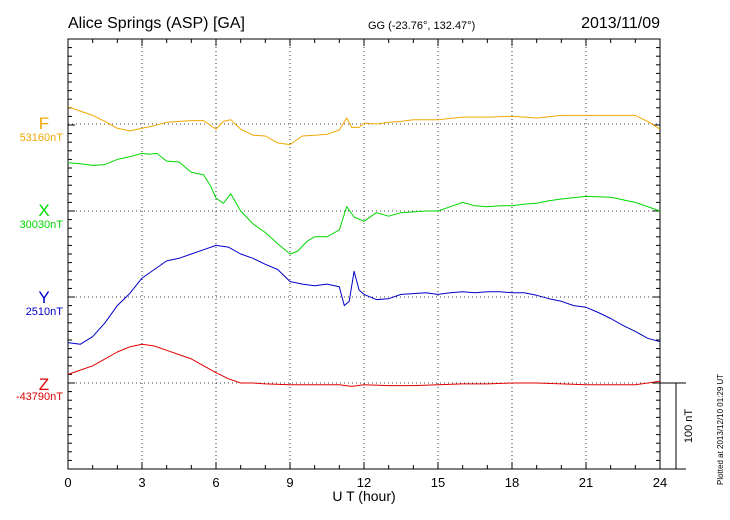  Describe the element at coordinates (215, 482) in the screenshot. I see `x-tick-label: 6` at that location.